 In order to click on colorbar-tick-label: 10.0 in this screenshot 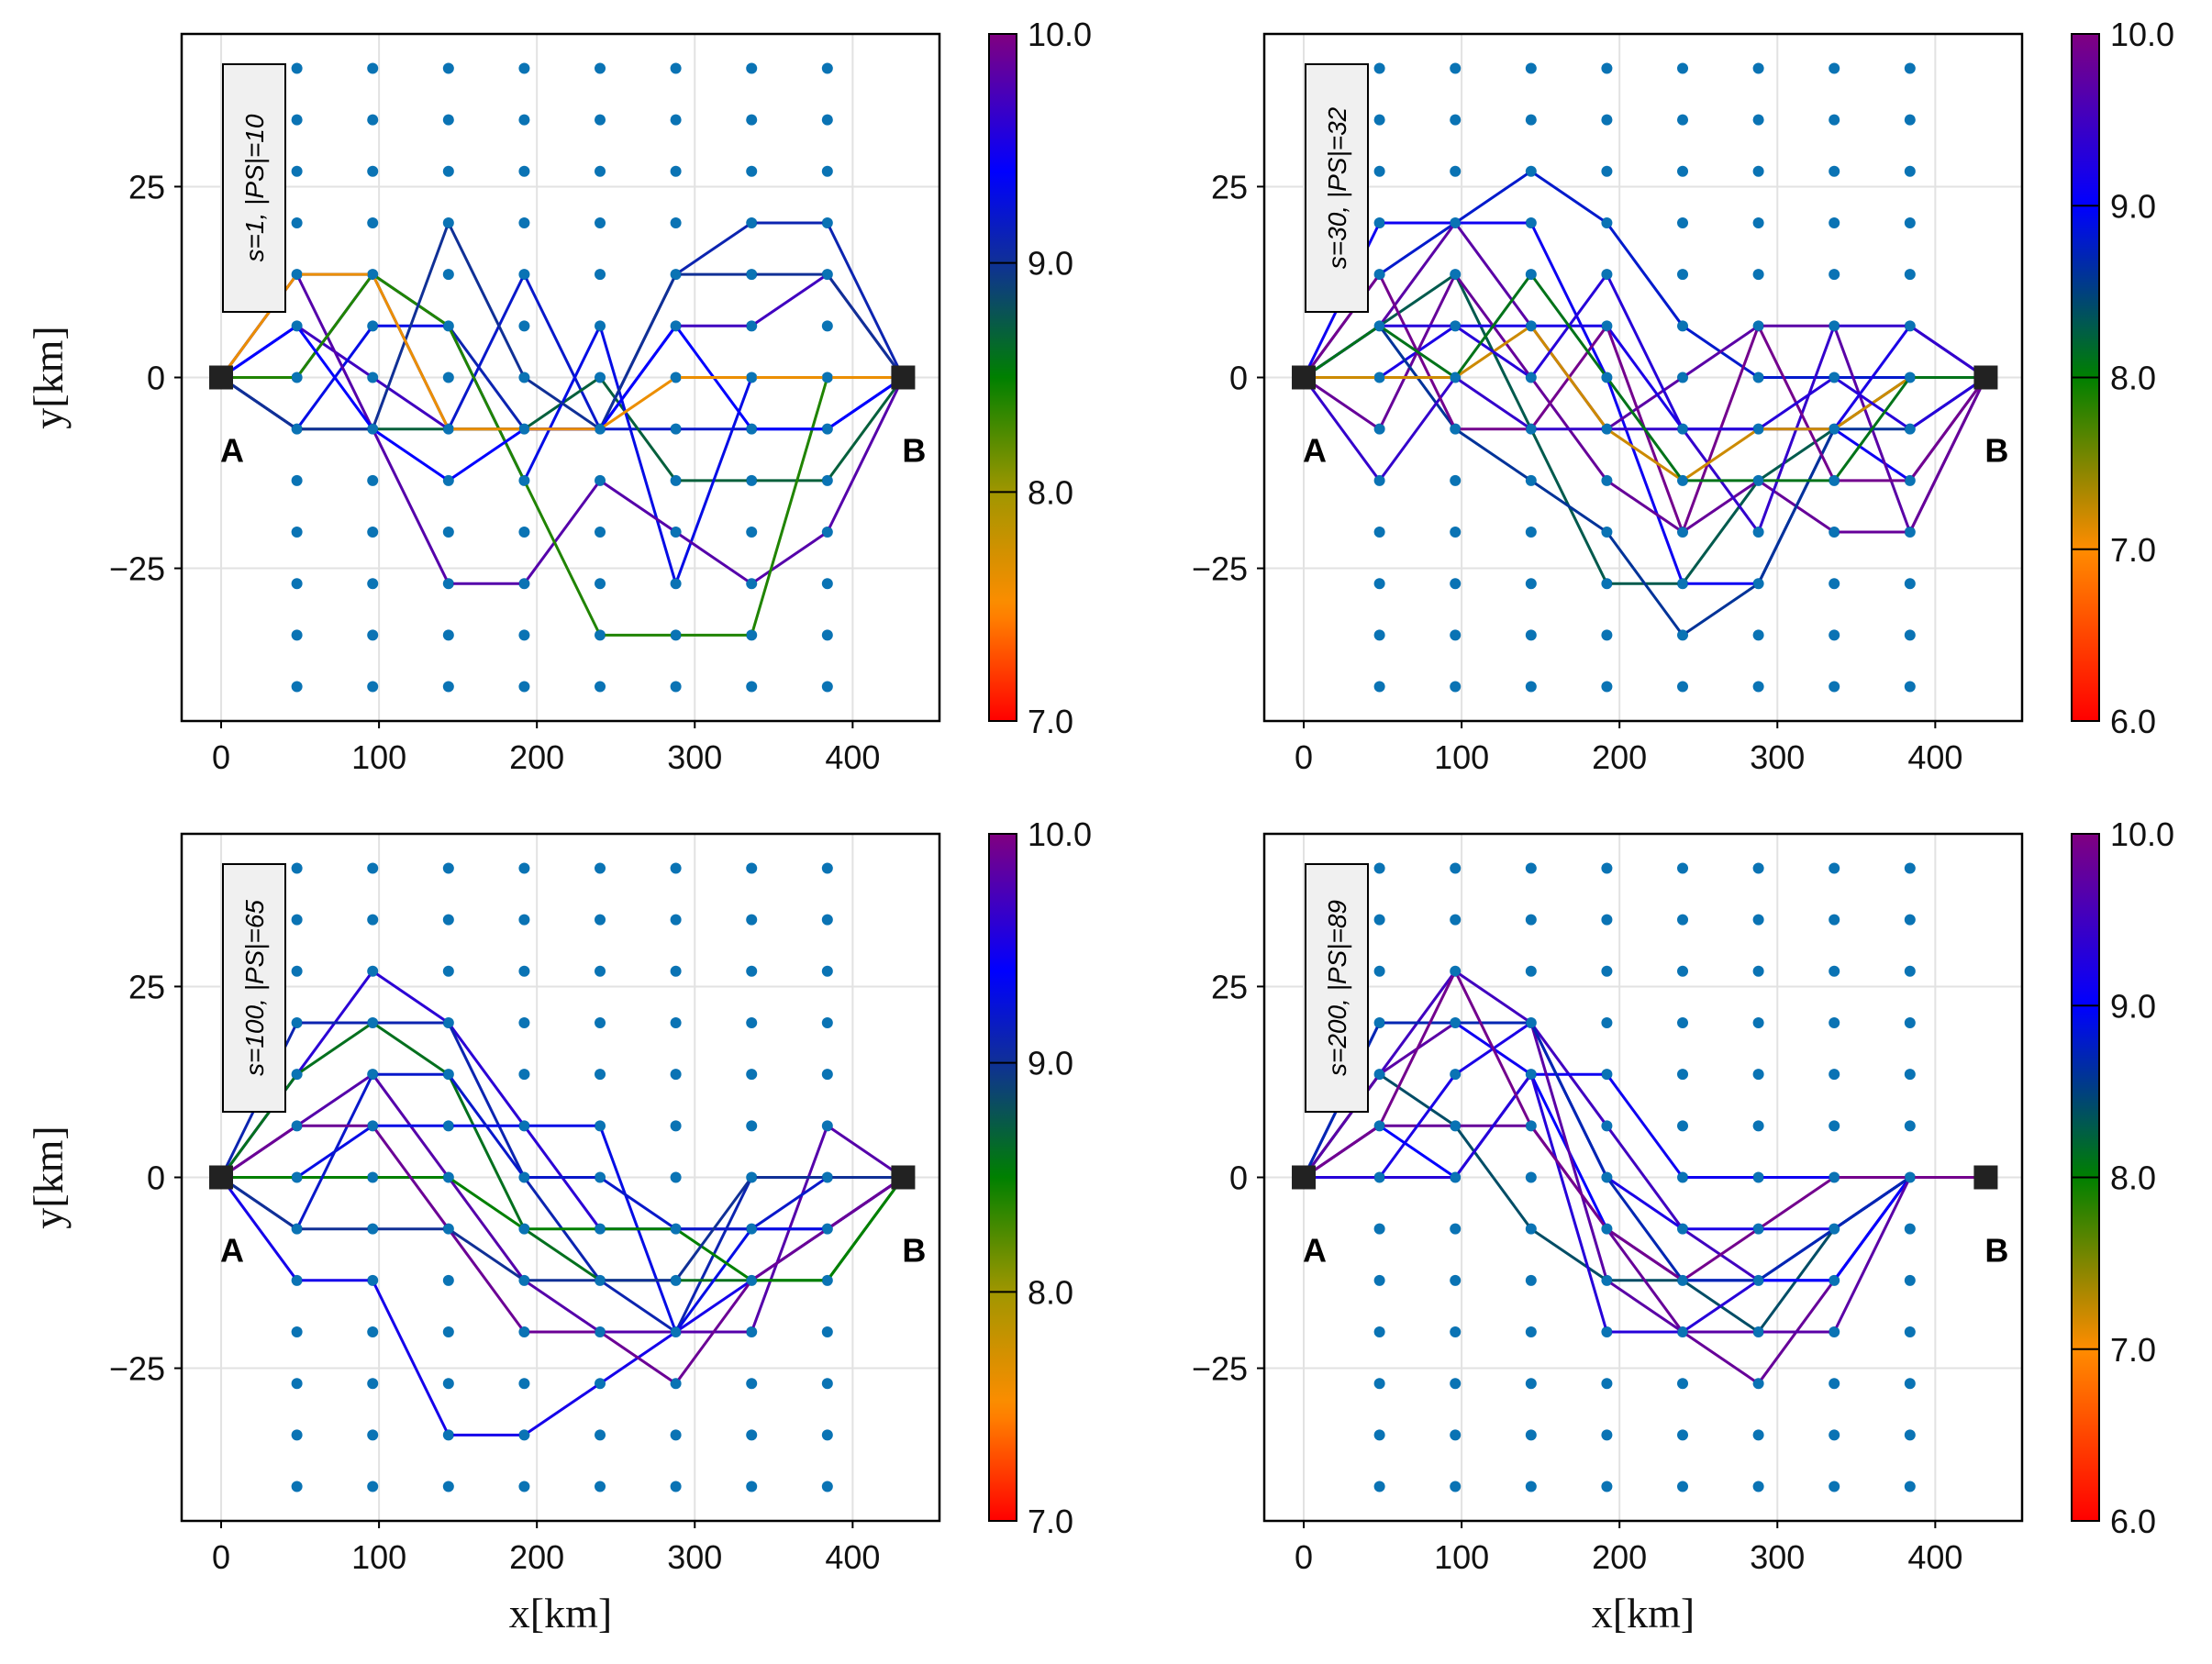, I will do `click(1060, 834)`.